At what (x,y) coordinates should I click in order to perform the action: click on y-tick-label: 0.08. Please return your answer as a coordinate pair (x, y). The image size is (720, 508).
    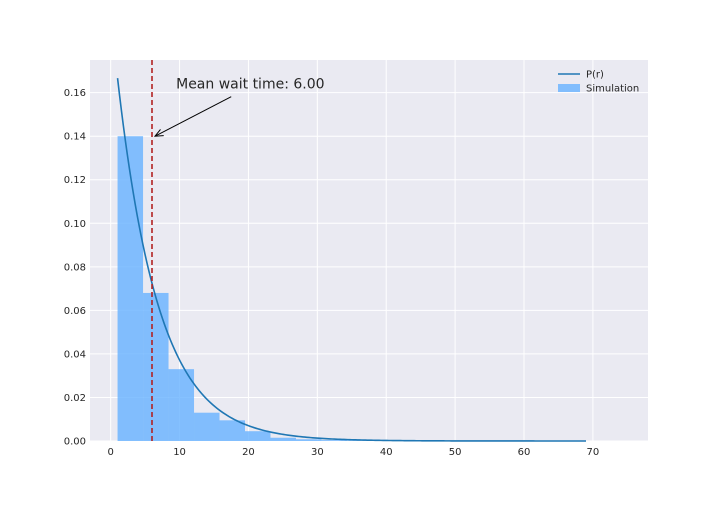
    Looking at the image, I should click on (75, 267).